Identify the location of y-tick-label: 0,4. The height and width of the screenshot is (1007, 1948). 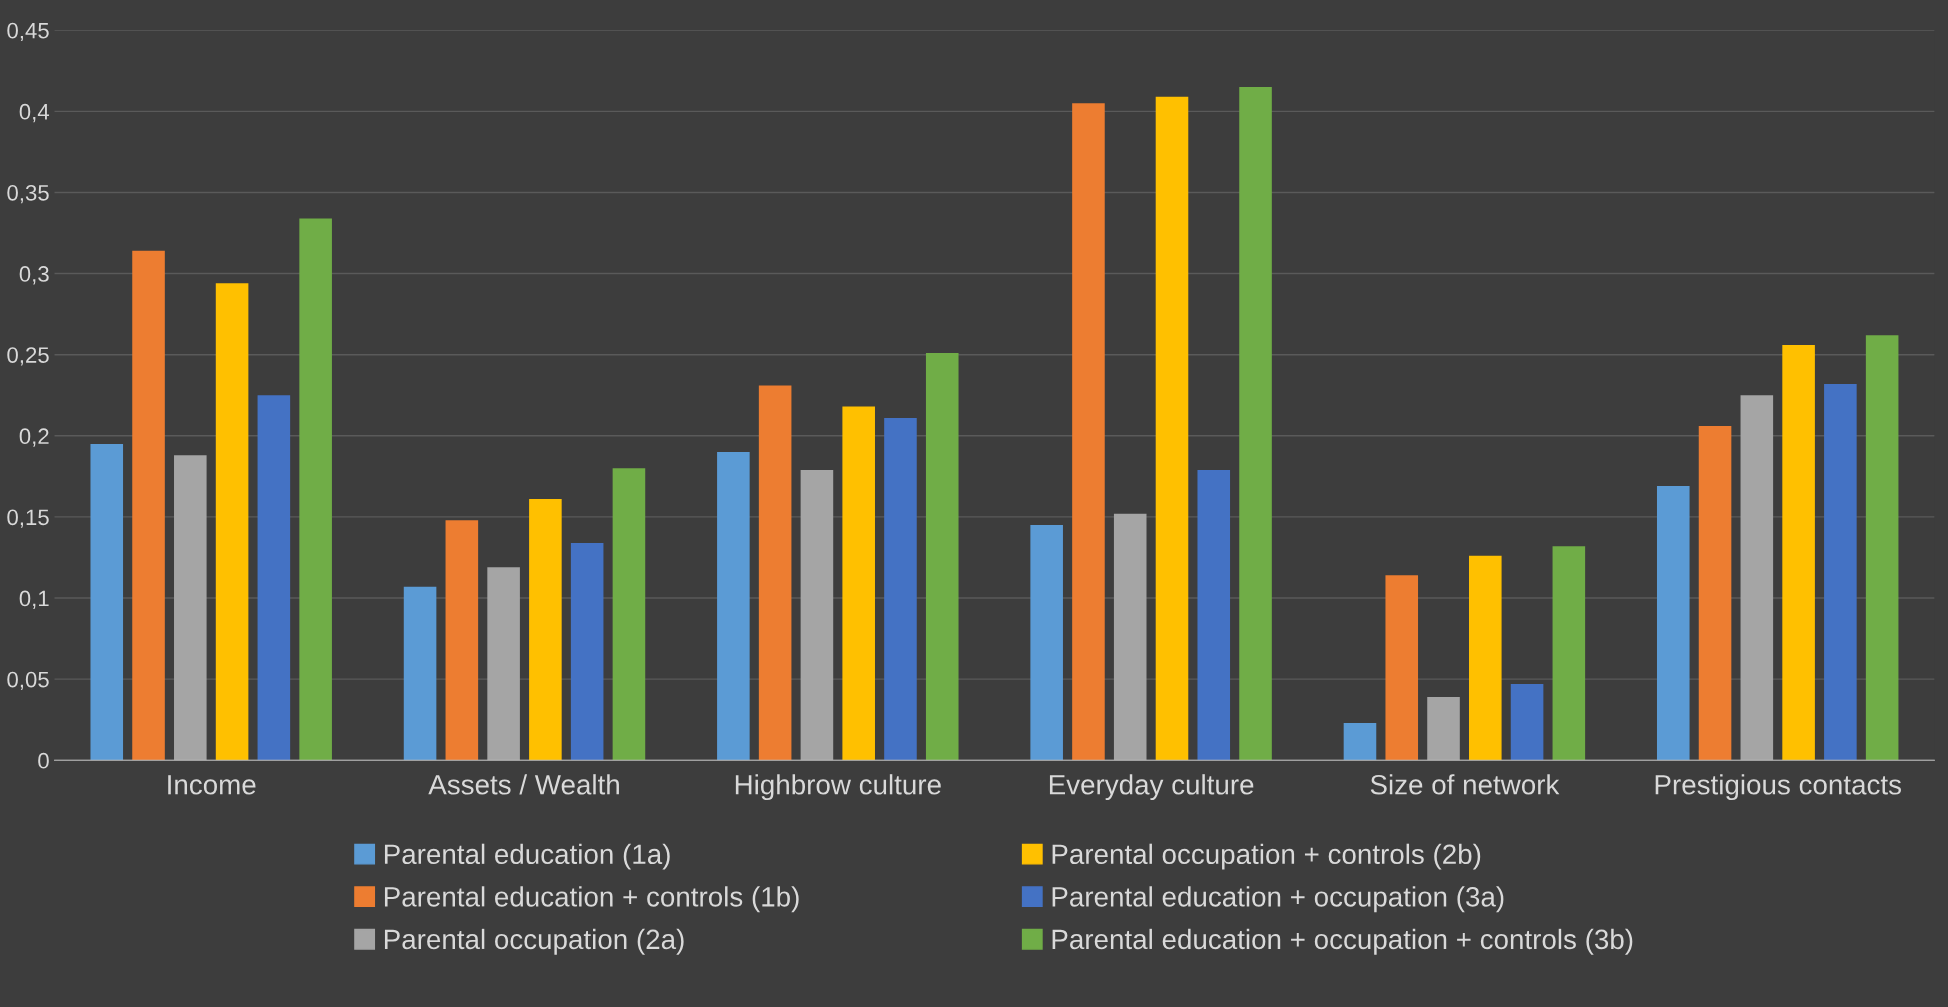
(34, 113).